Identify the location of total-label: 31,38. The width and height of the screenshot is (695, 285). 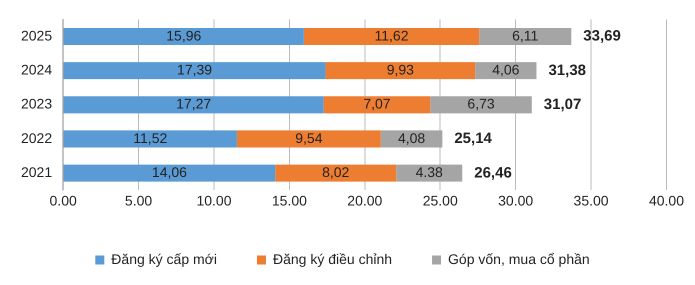
(567, 70).